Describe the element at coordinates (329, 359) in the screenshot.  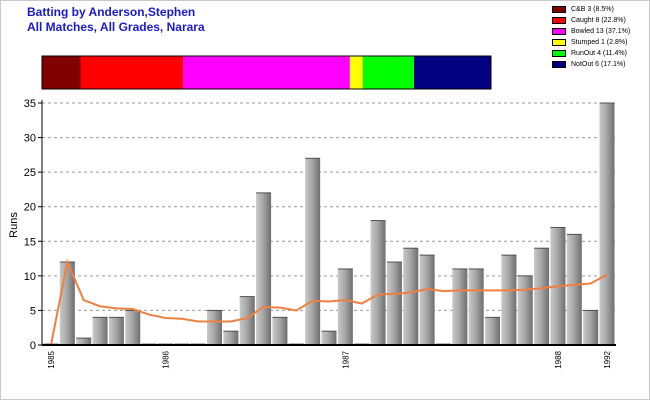
I see `x-tick-labels: 1985 1986 1987 1988 1992` at that location.